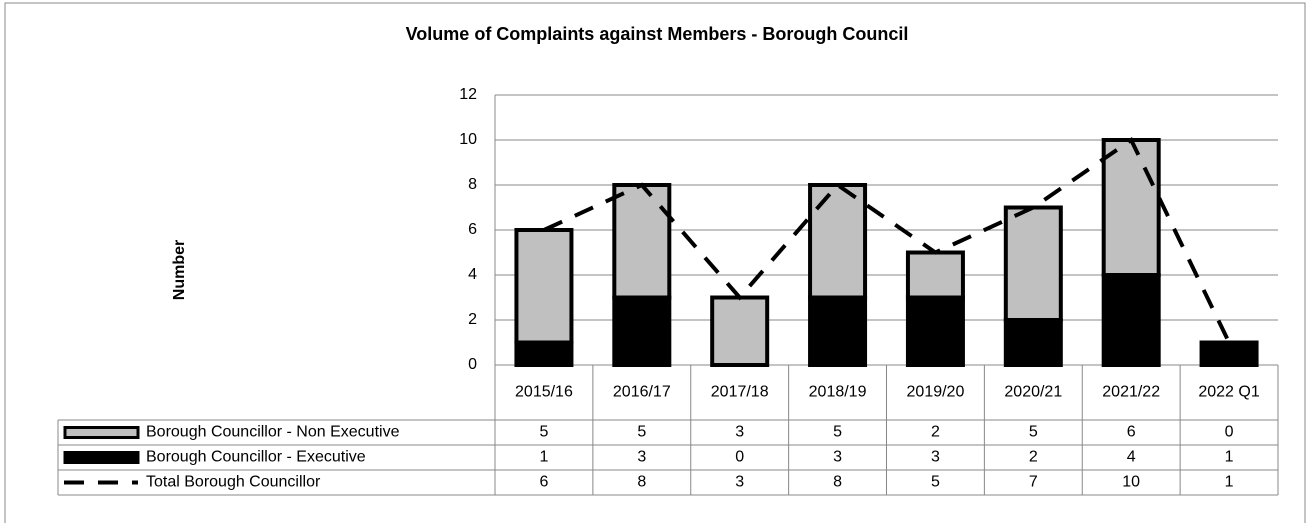 The width and height of the screenshot is (1312, 528). I want to click on x-tick-label: 2018/19, so click(838, 392).